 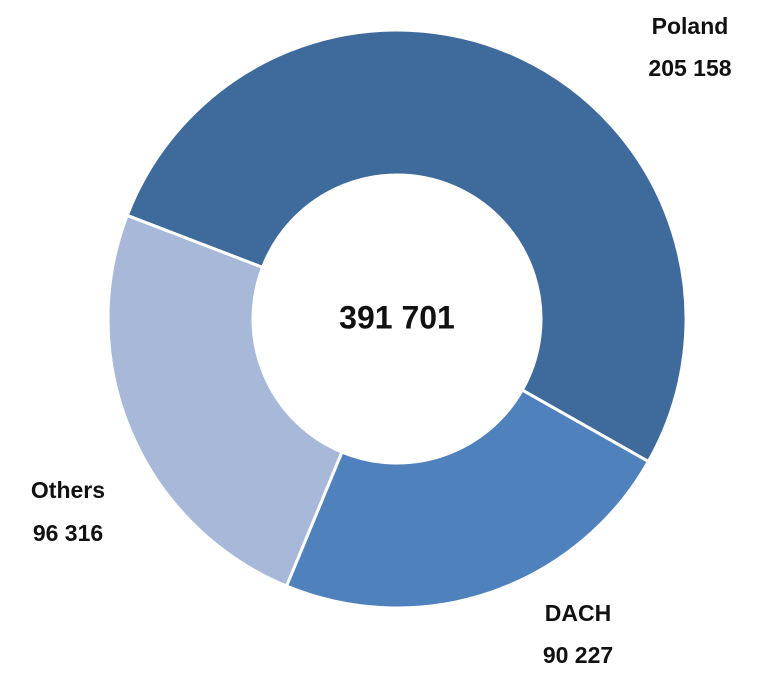 I want to click on category-label: Others, so click(x=68, y=490).